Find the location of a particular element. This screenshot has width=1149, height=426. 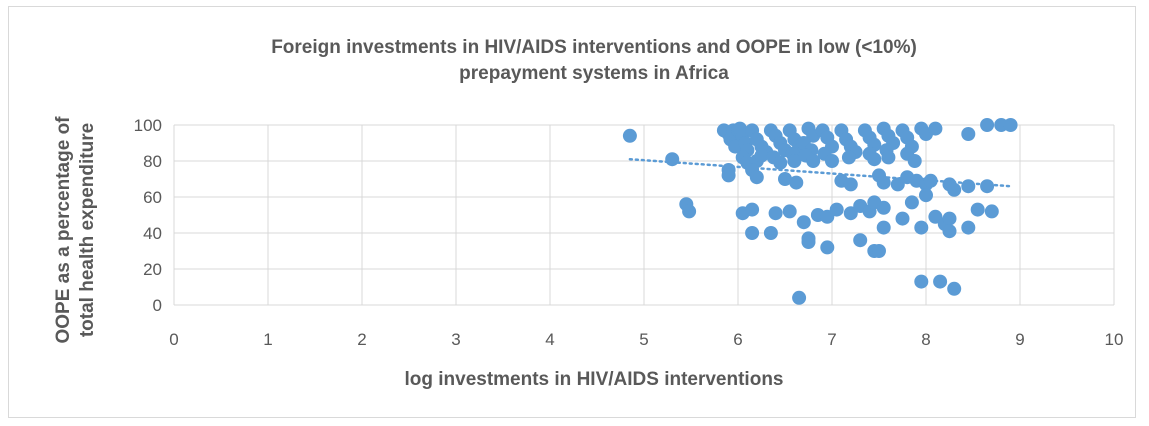

x-tick-label: 5 is located at coordinates (643, 339).